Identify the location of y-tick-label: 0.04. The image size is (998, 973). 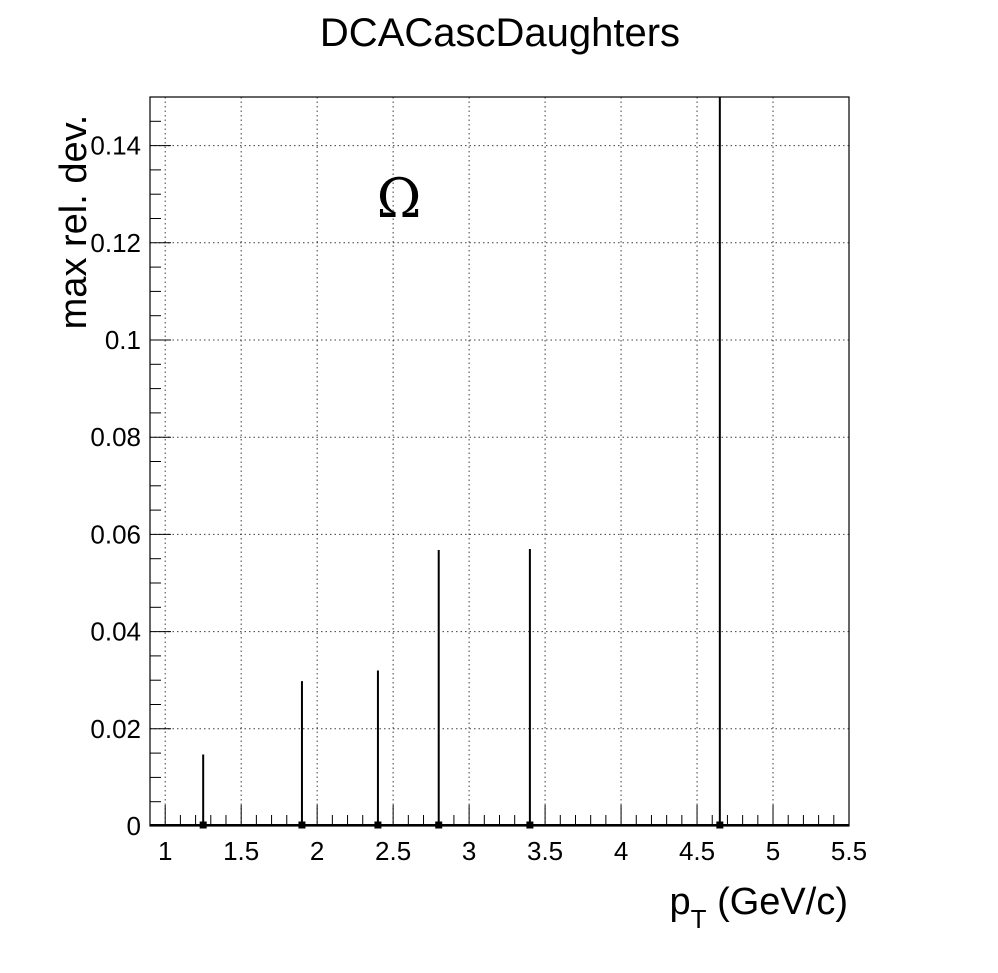
(115, 632).